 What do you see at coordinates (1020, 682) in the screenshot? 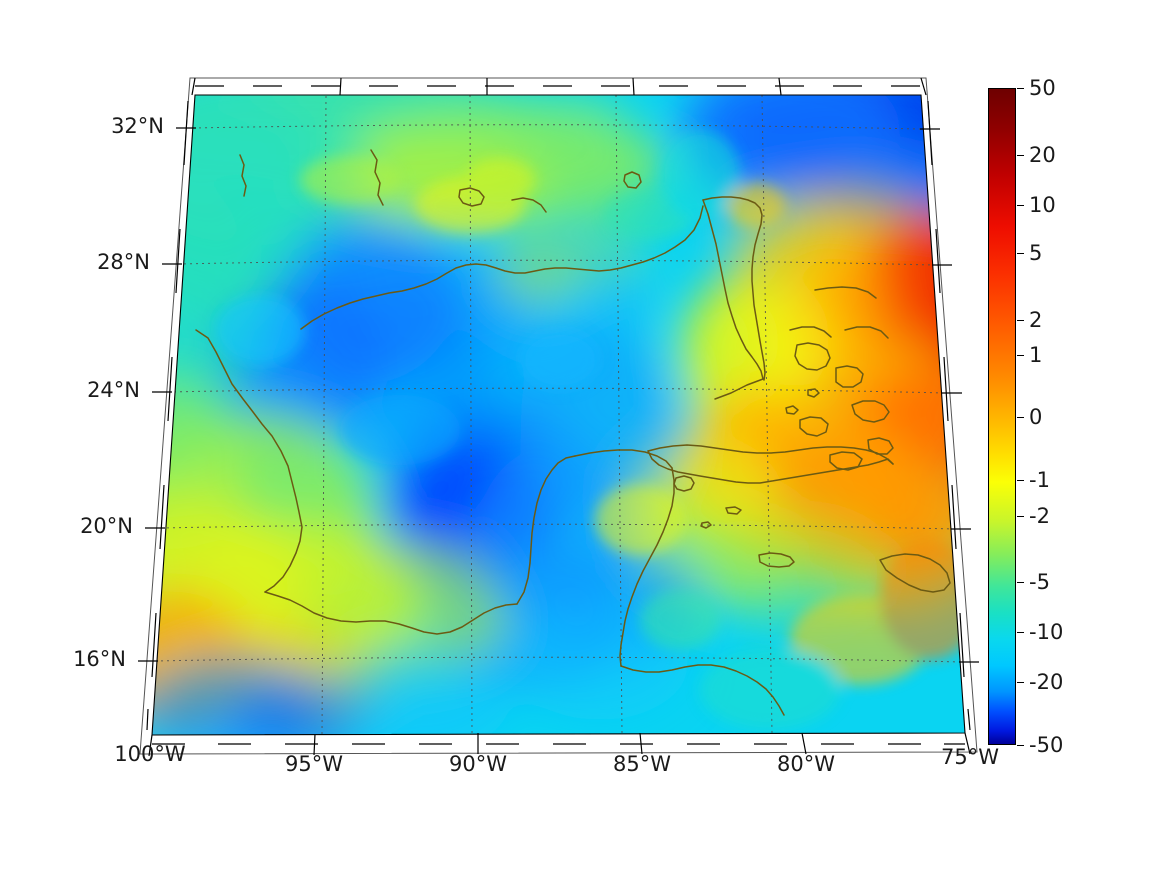
I see `colorbar-tick--20` at bounding box center [1020, 682].